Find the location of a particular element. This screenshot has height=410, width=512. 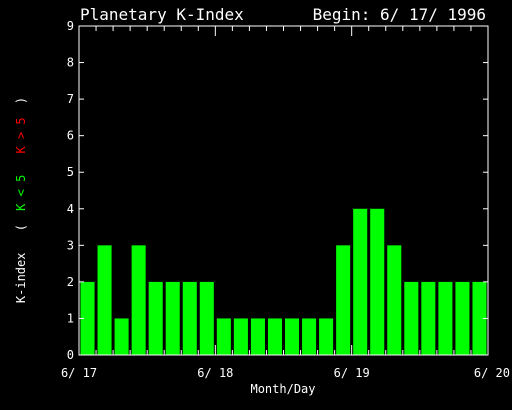

y-tick-label-6: 6 is located at coordinates (70, 136).